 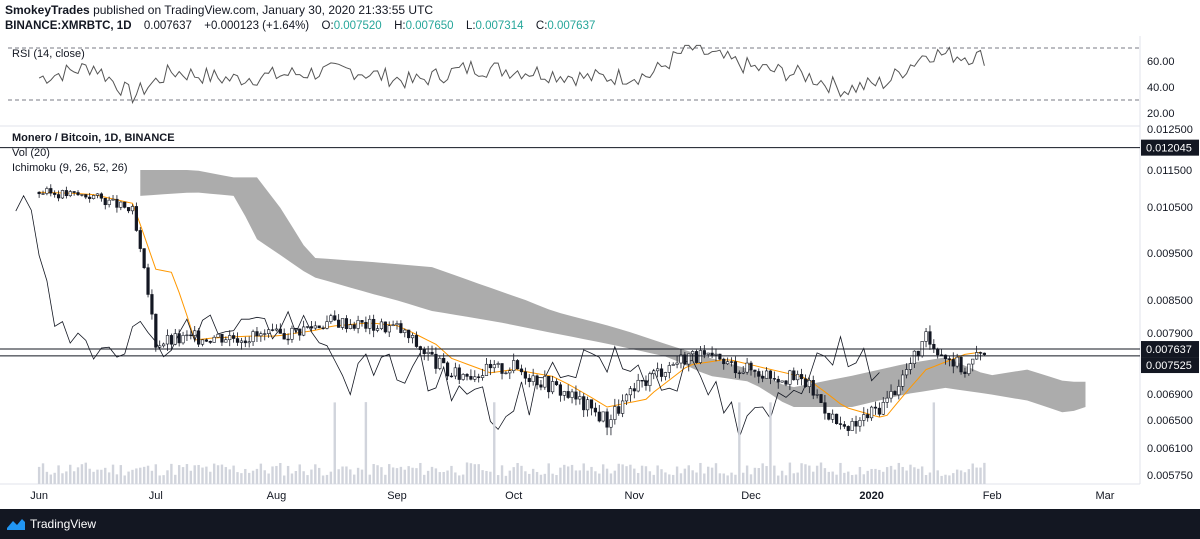 What do you see at coordinates (167, 26) in the screenshot?
I see `last-price: 0.007637` at bounding box center [167, 26].